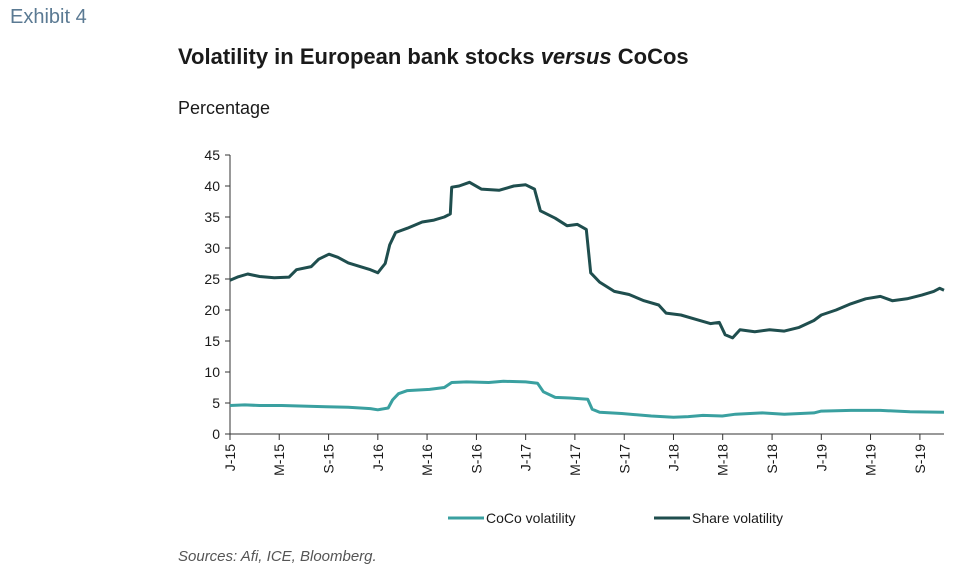 The height and width of the screenshot is (586, 969). I want to click on x-tick: M-17, so click(575, 455).